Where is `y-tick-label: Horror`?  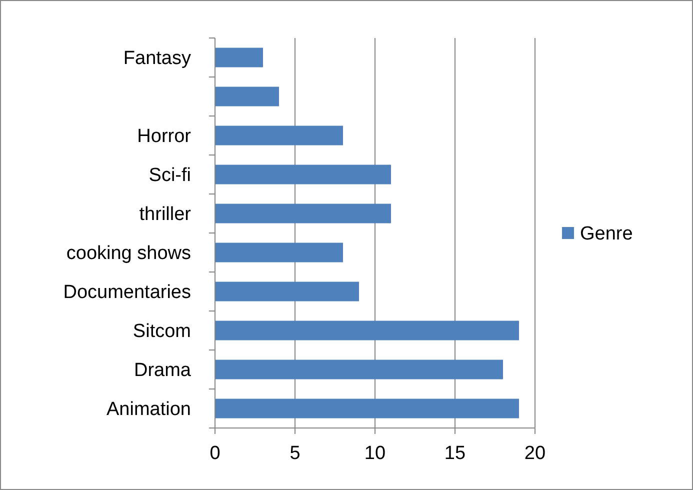 y-tick-label: Horror is located at coordinates (164, 137).